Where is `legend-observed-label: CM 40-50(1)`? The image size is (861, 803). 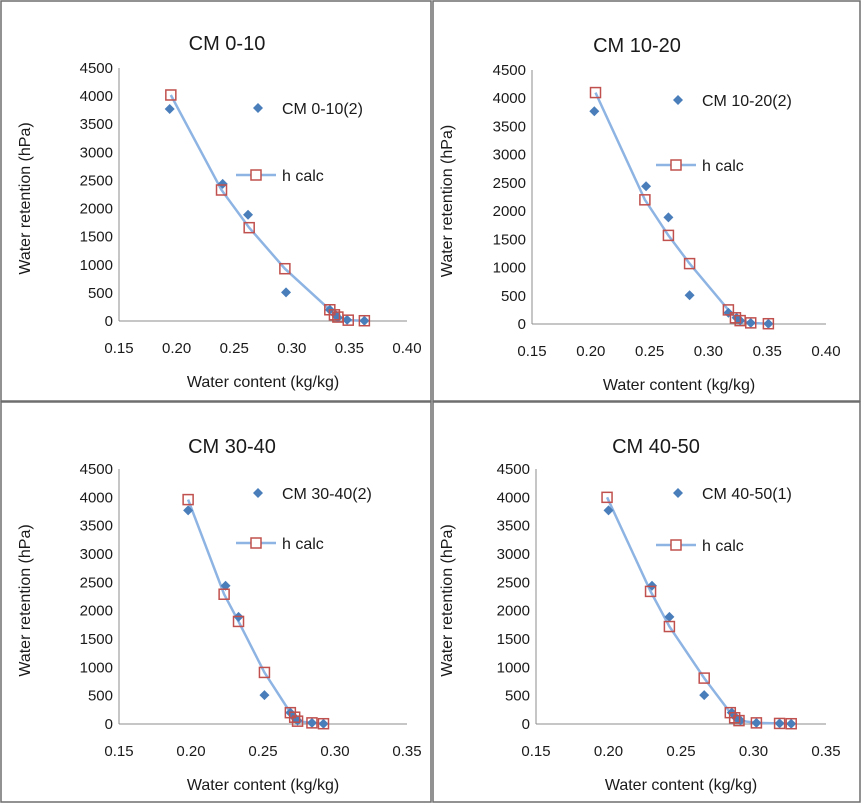 legend-observed-label: CM 40-50(1) is located at coordinates (747, 494).